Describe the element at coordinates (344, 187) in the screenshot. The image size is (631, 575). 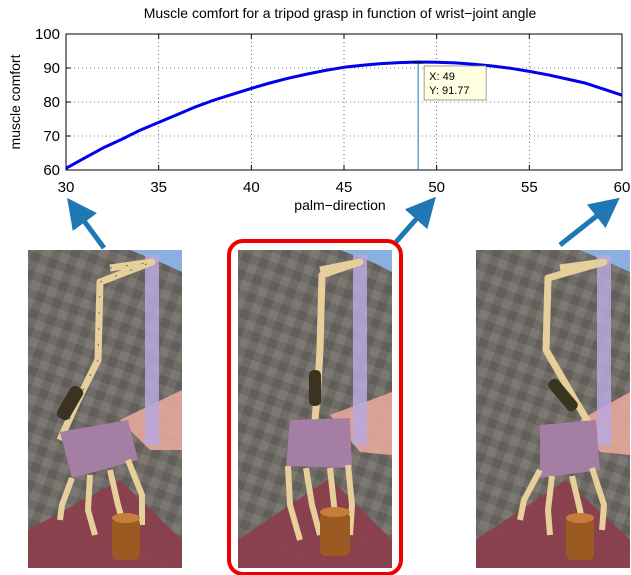
I see `x-tick-label: 45` at that location.